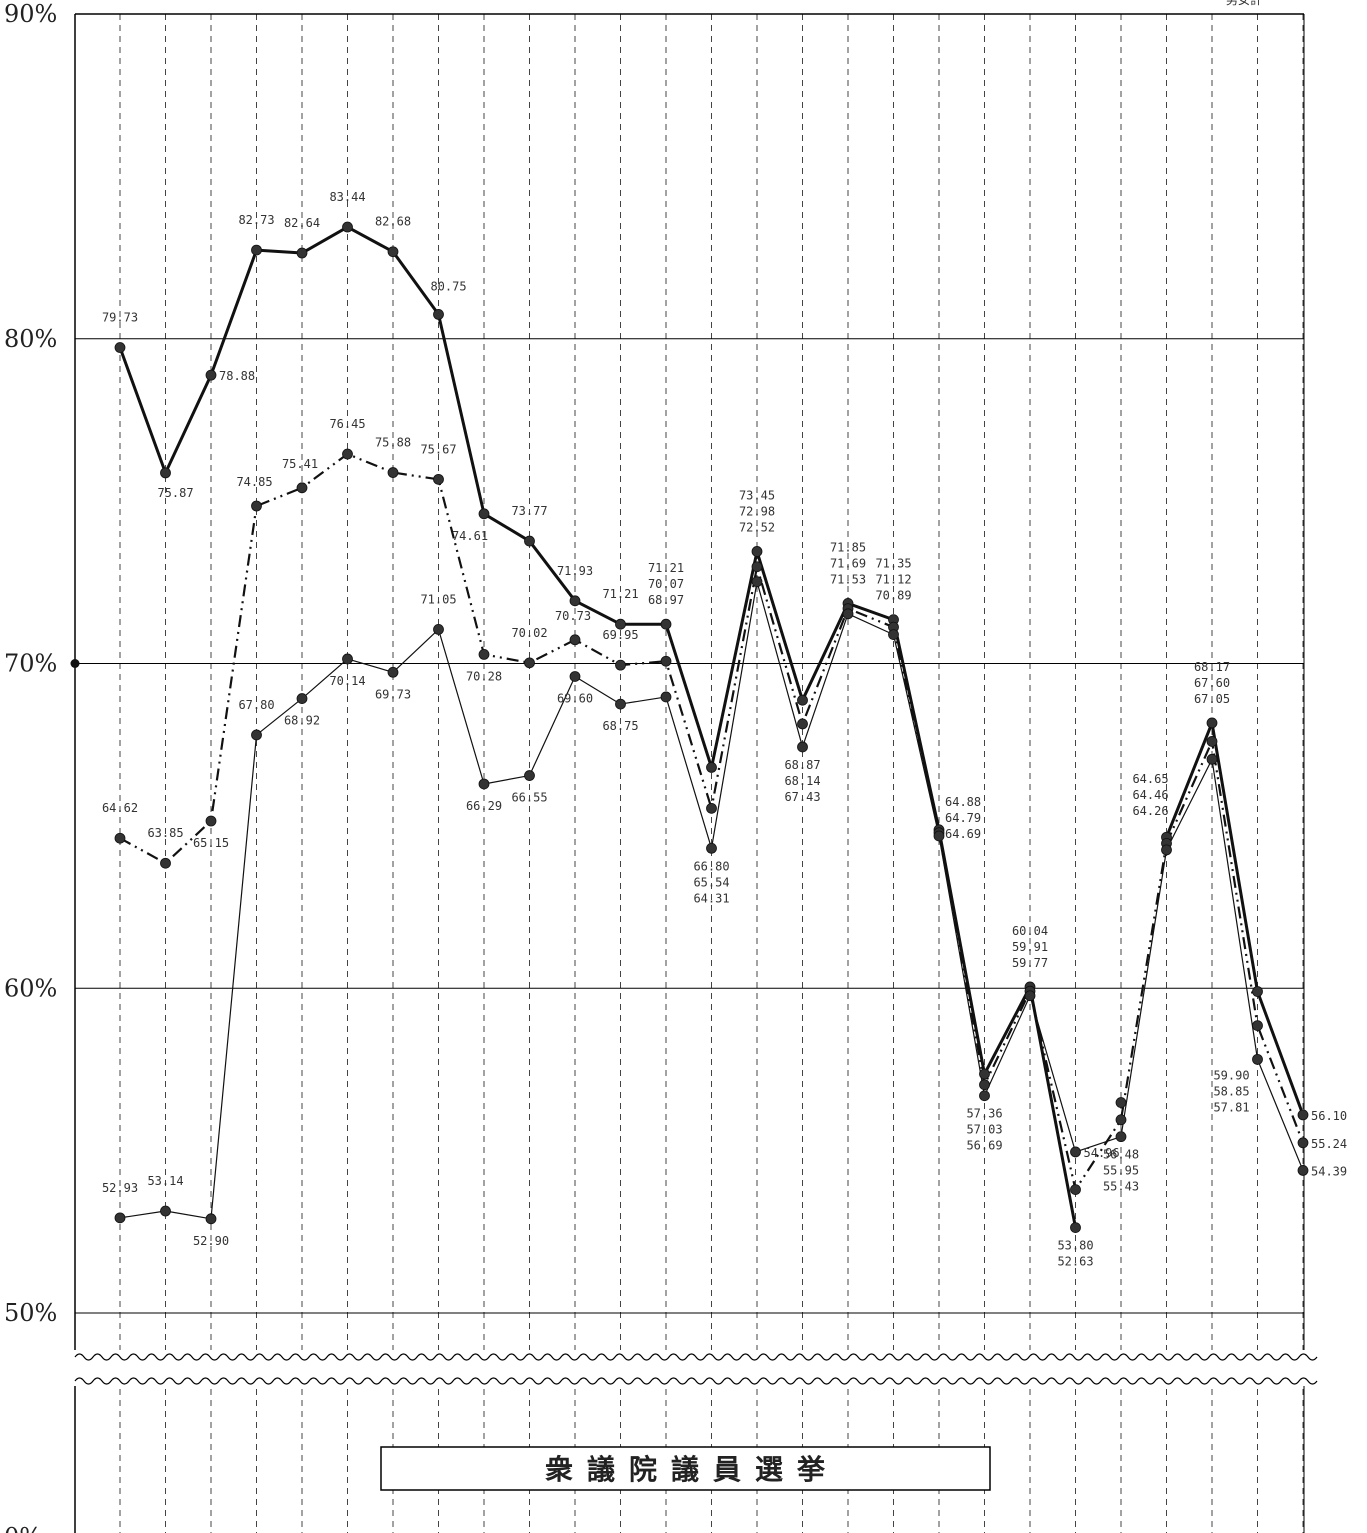  I want to click on data-label: 55.95, so click(1121, 1171).